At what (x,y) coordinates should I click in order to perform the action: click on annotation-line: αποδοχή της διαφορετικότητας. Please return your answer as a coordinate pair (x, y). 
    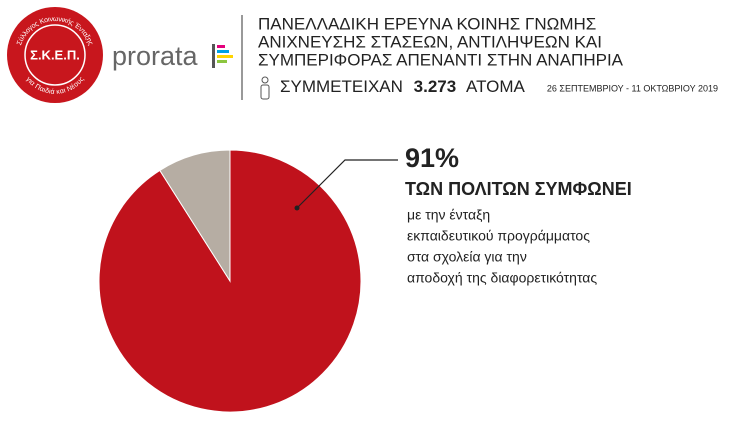
    Looking at the image, I should click on (502, 278).